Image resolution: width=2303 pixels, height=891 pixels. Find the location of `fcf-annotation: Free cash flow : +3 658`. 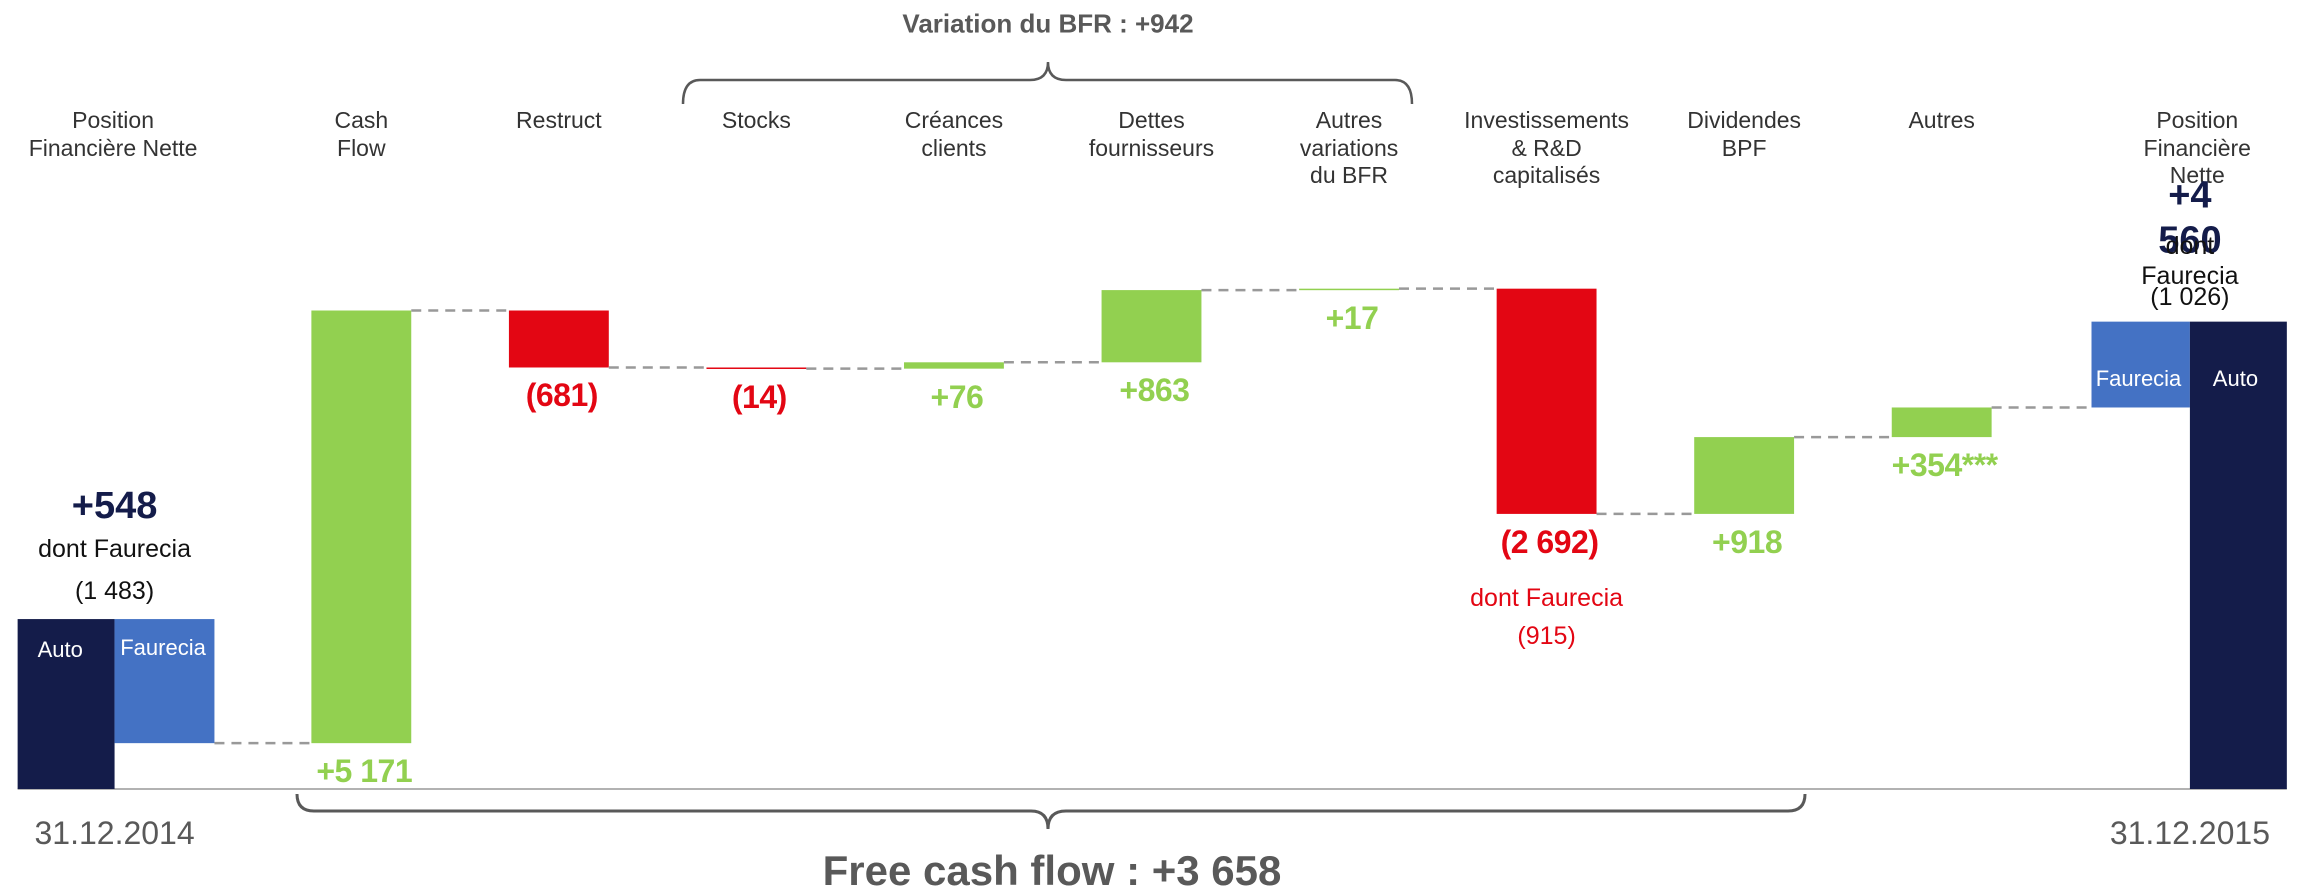

fcf-annotation: Free cash flow : +3 658 is located at coordinates (1052, 868).